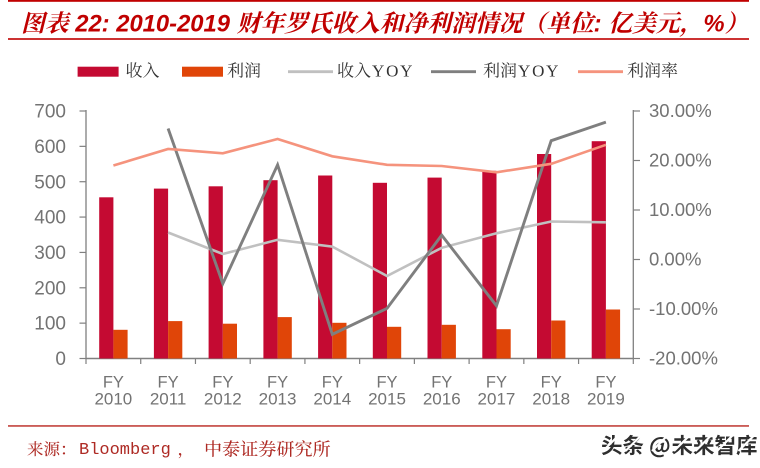  What do you see at coordinates (497, 399) in the screenshot?
I see `svg-text: 2017` at bounding box center [497, 399].